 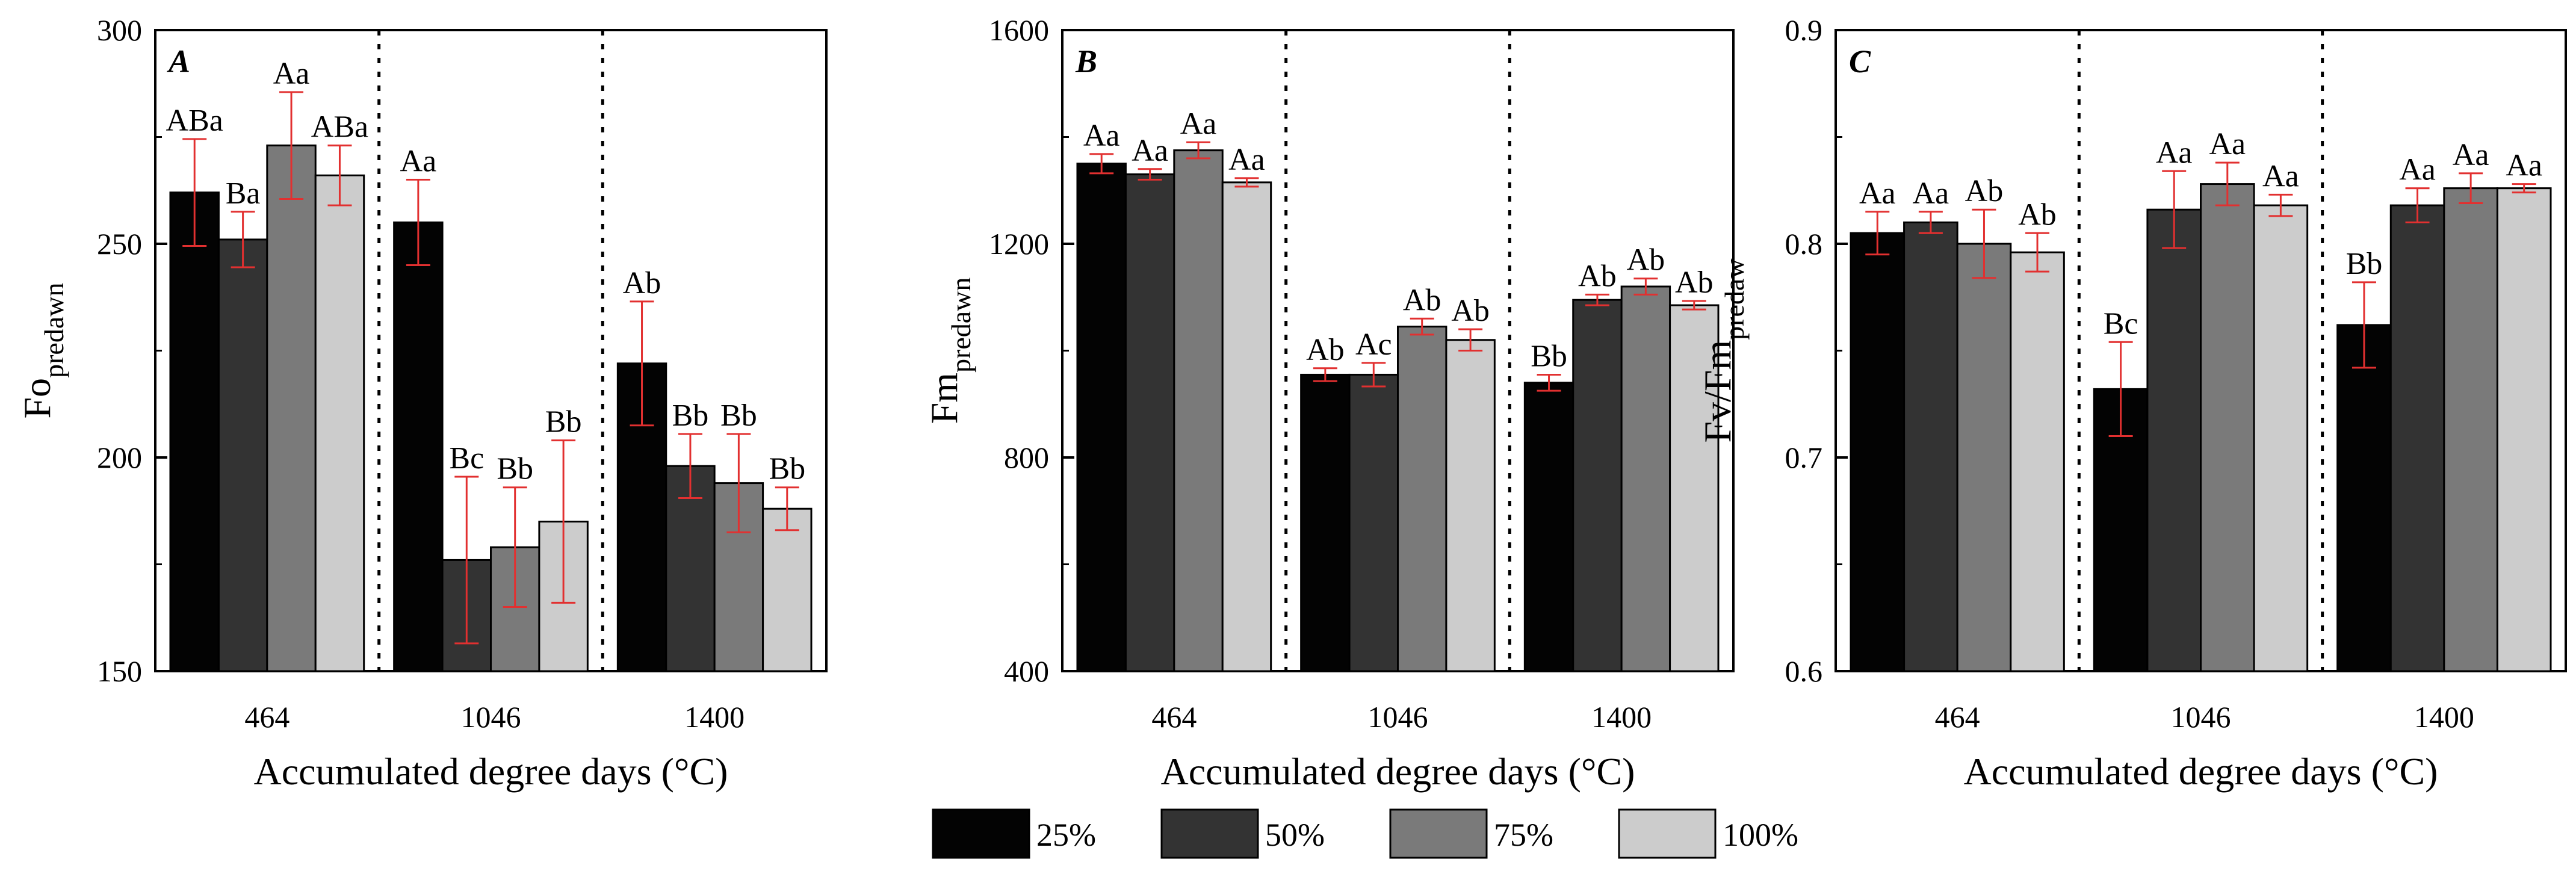 What do you see at coordinates (1734, 299) in the screenshot?
I see `y-axis-label-subscript: predaw` at bounding box center [1734, 299].